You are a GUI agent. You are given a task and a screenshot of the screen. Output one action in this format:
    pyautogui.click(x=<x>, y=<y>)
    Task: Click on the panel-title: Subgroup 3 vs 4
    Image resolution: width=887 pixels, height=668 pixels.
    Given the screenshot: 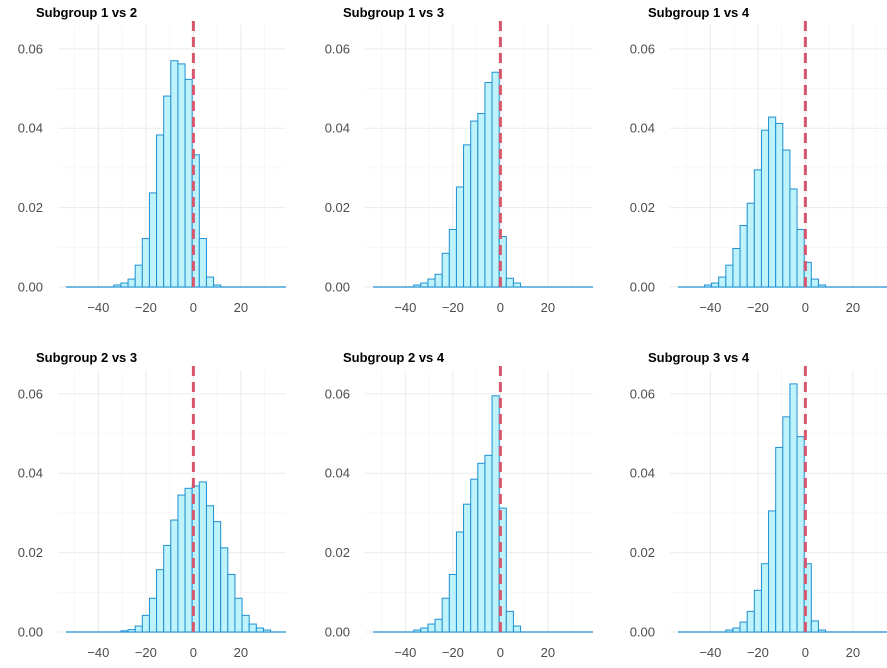 What is the action you would take?
    pyautogui.click(x=699, y=357)
    